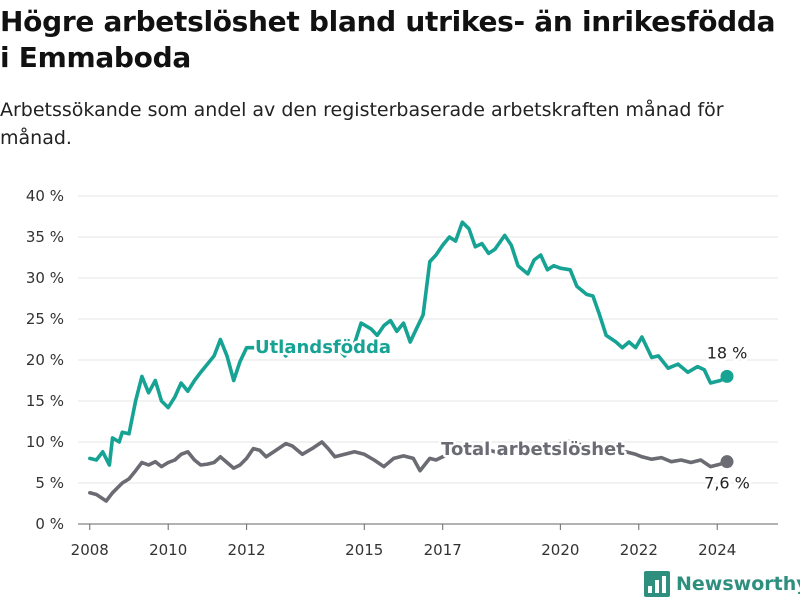  What do you see at coordinates (639, 550) in the screenshot?
I see `x-tick-label: 2022` at bounding box center [639, 550].